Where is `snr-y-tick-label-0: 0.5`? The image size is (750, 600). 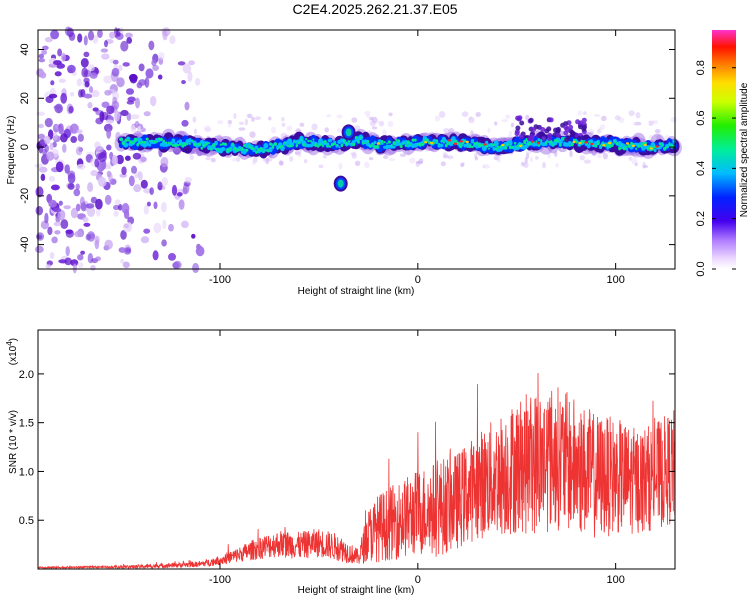
snr-y-tick-label-0: 0.5 is located at coordinates (26, 521).